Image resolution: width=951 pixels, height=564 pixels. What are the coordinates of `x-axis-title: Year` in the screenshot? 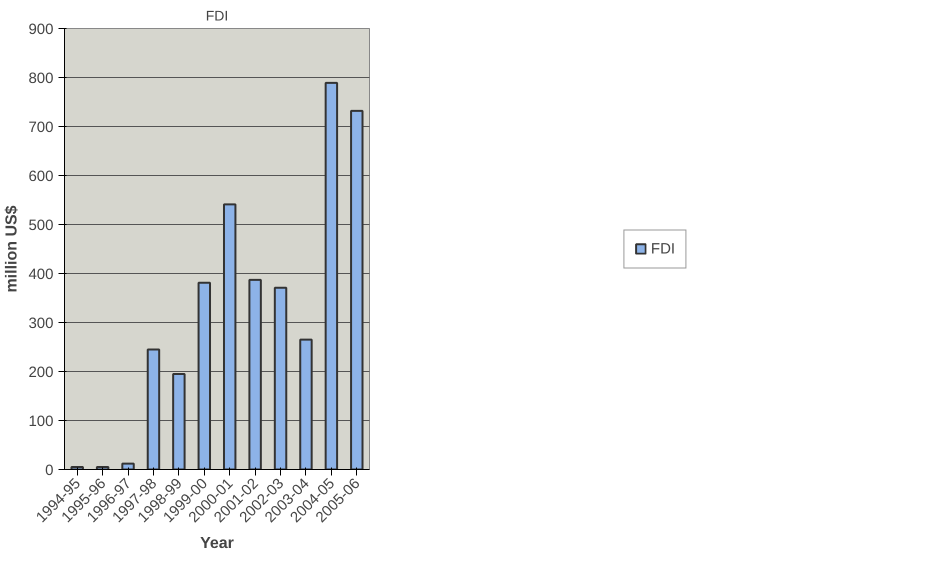 It's located at (217, 543).